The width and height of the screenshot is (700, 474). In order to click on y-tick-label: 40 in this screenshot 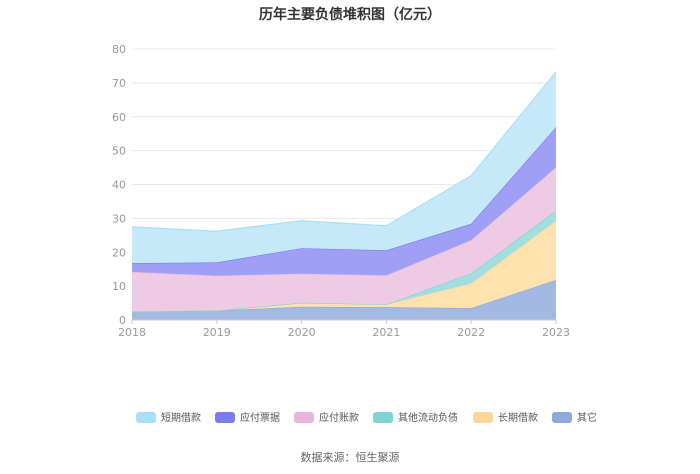, I will do `click(119, 185)`.